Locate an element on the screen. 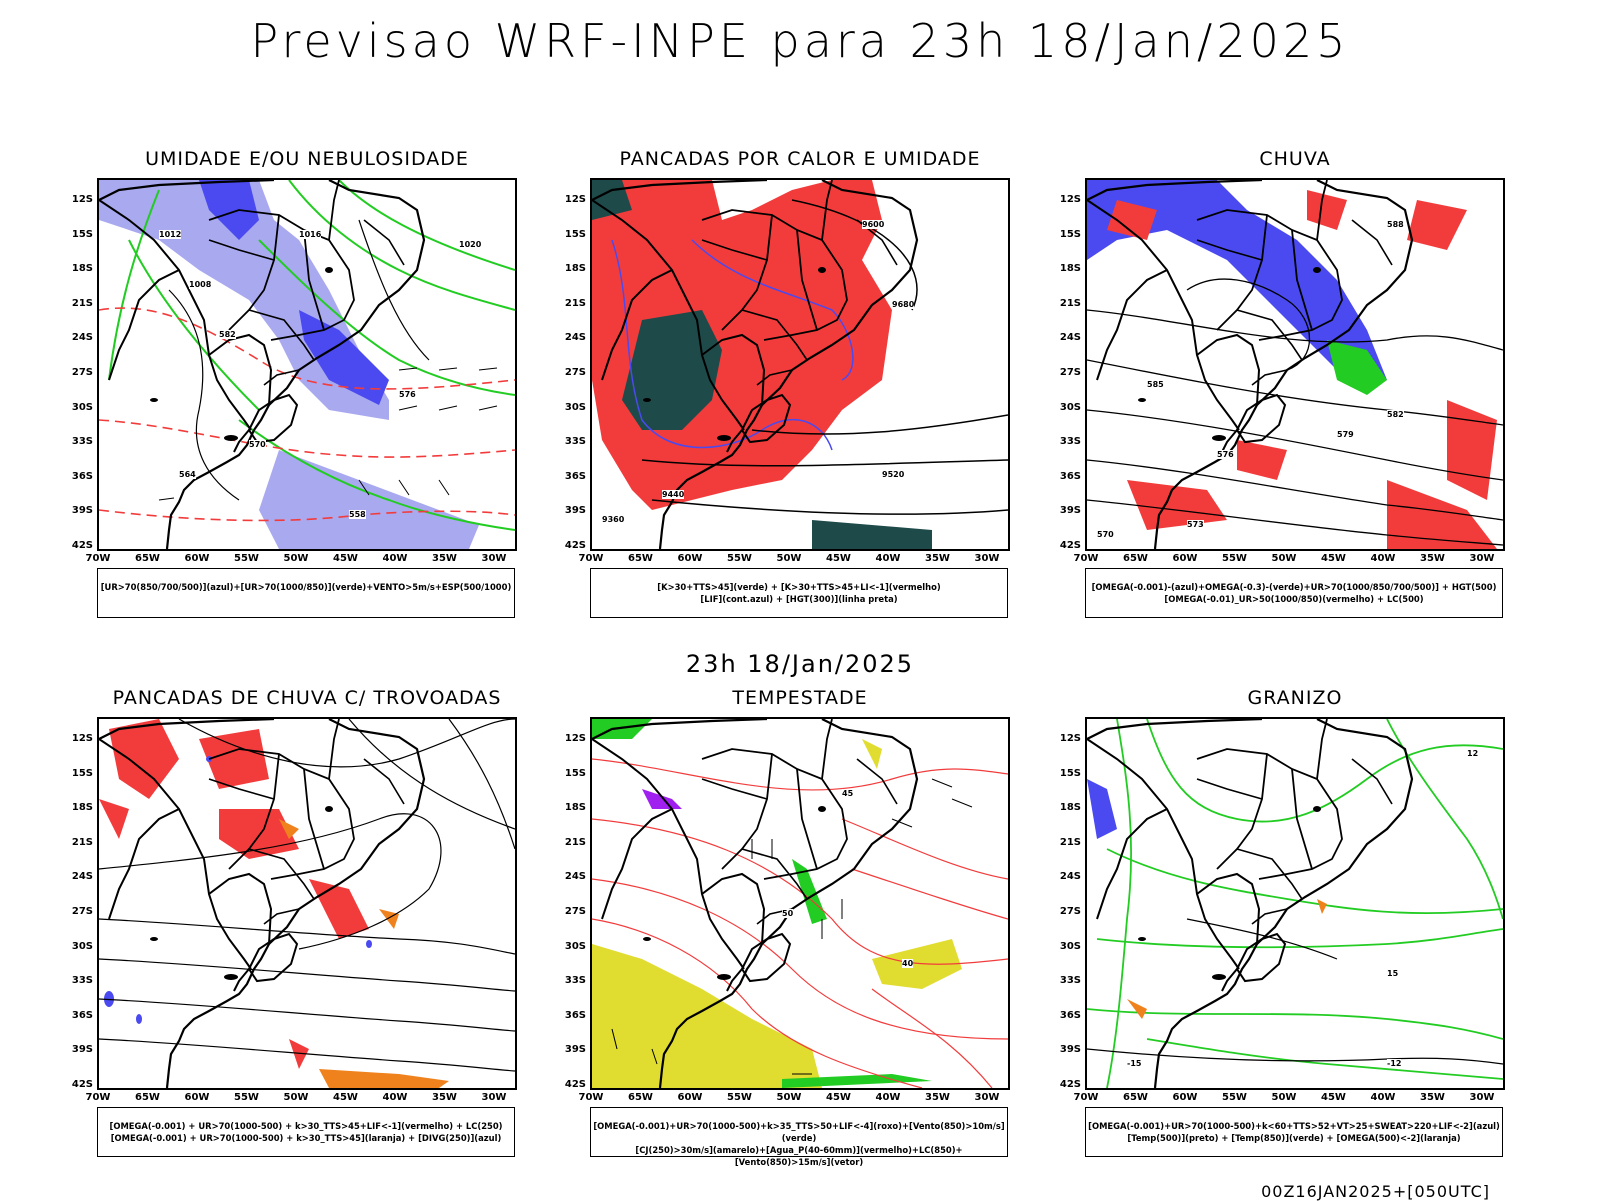  contour-label: 9520 is located at coordinates (893, 474).